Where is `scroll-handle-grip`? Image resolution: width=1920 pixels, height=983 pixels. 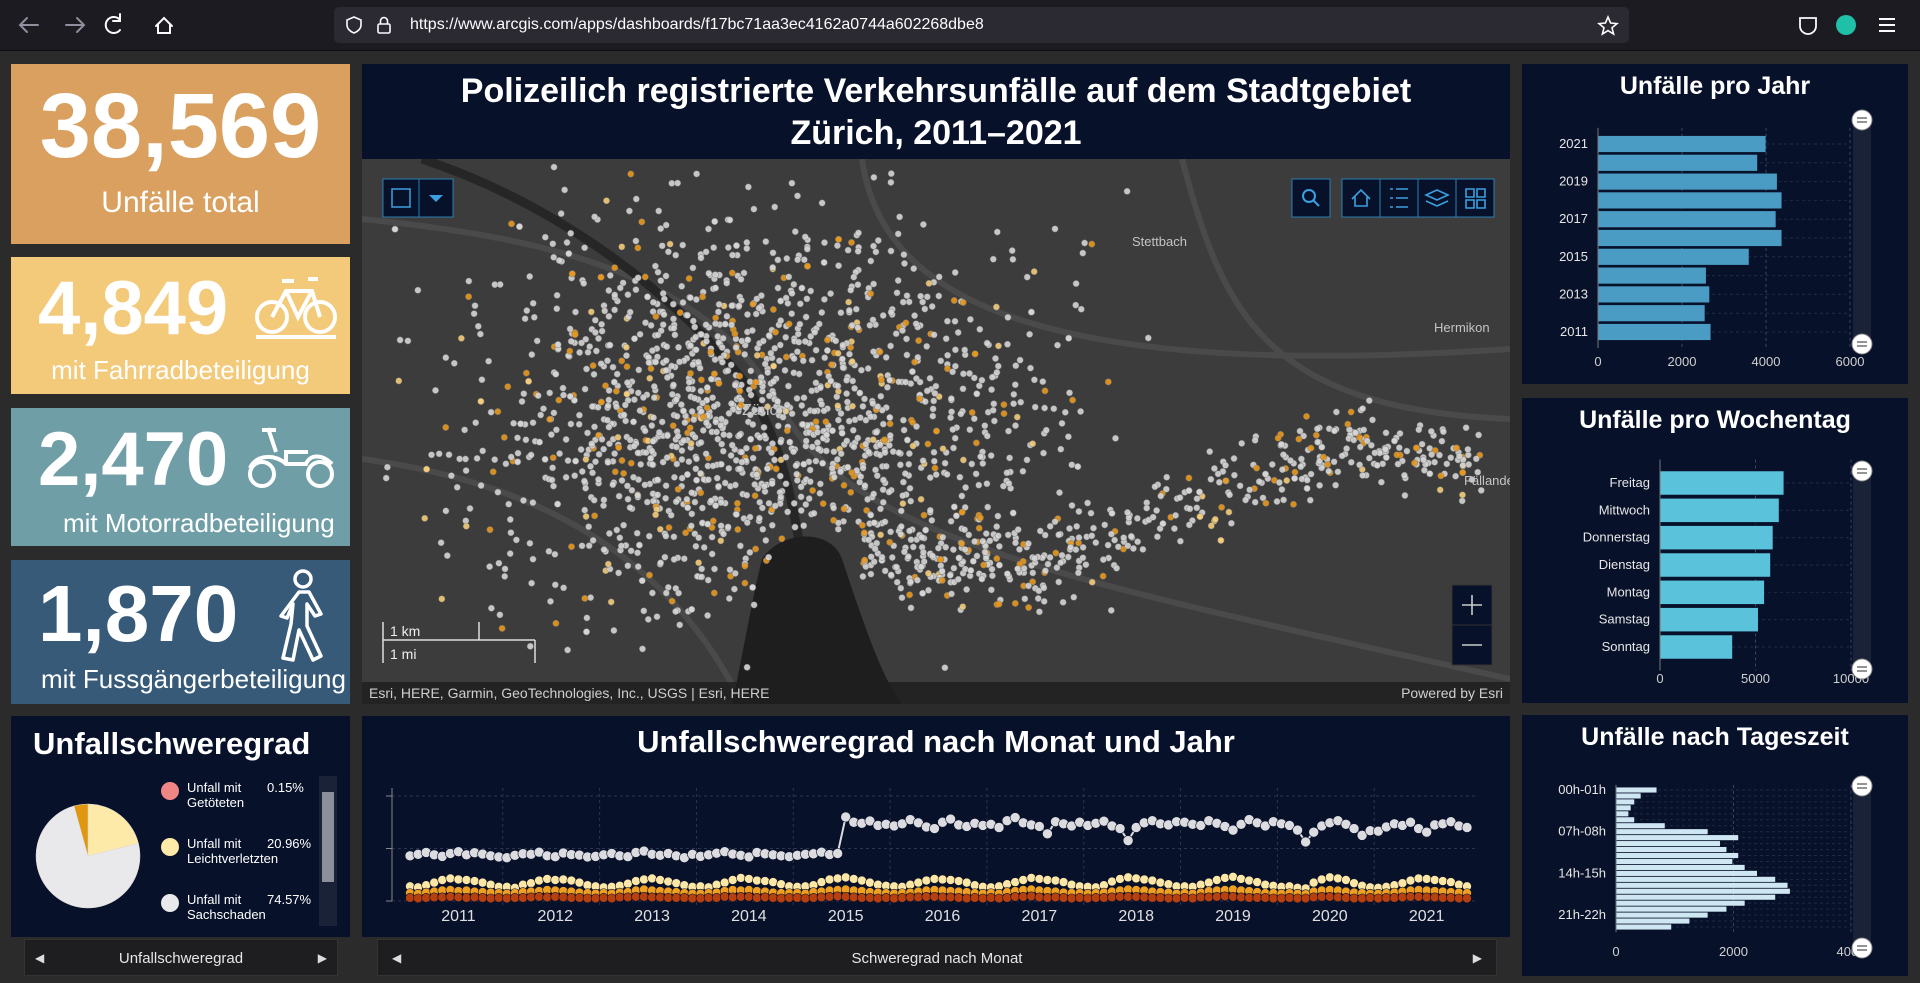 scroll-handle-grip is located at coordinates (1862, 120).